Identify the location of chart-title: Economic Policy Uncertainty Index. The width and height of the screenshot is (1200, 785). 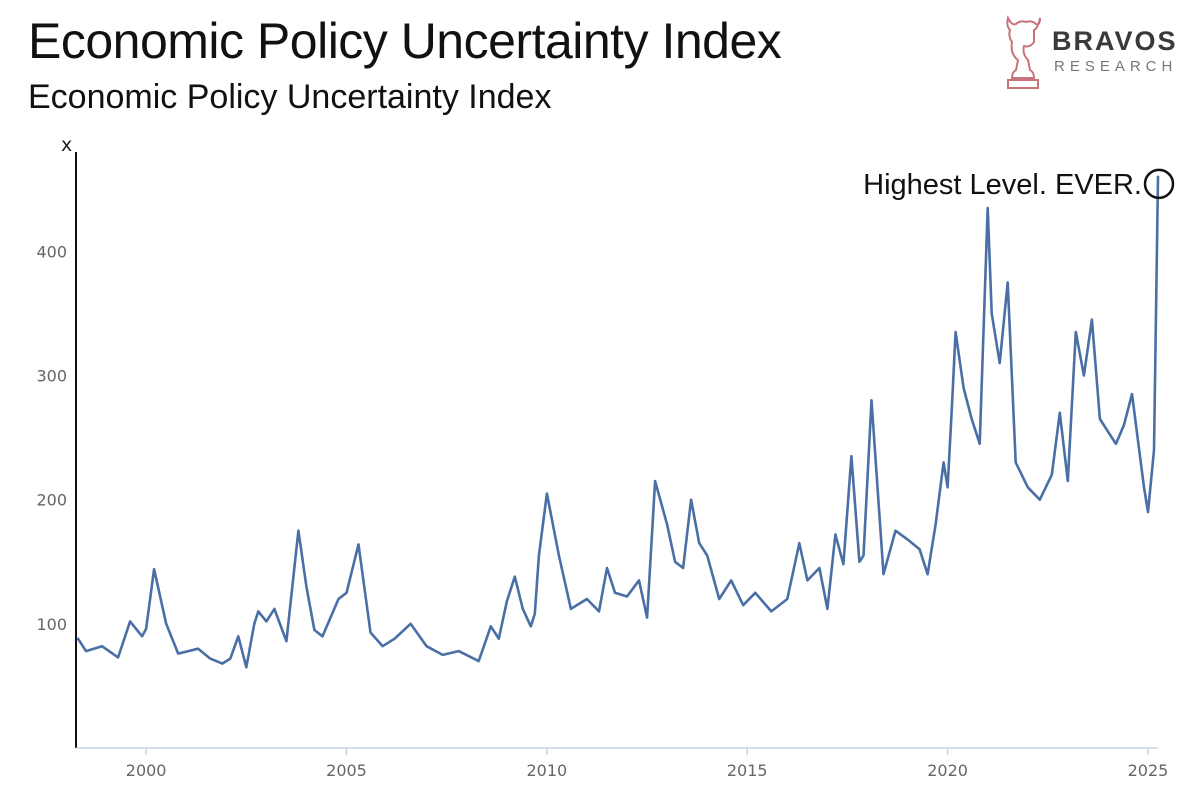
(405, 41).